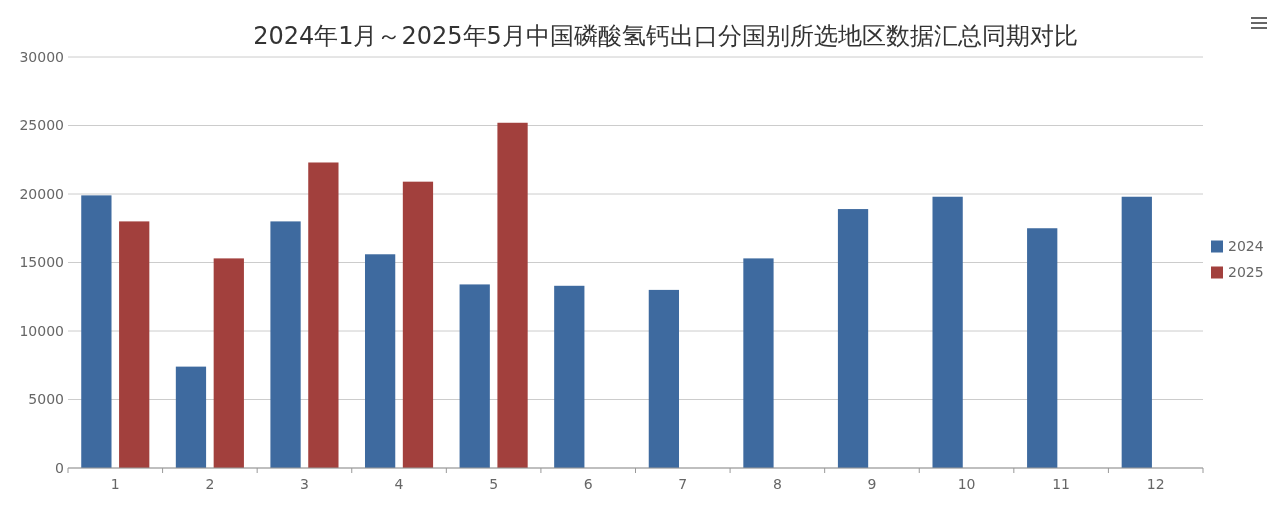 This screenshot has width=1269, height=508. Describe the element at coordinates (1061, 484) in the screenshot. I see `x-tick-label: 11` at that location.